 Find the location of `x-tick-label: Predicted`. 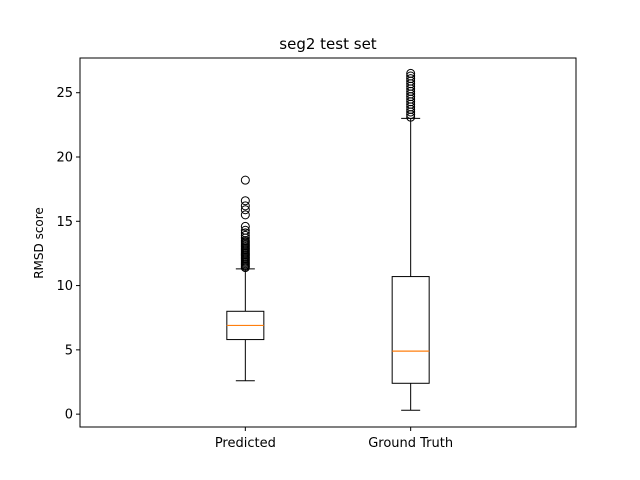

x-tick-label: Predicted is located at coordinates (245, 443).